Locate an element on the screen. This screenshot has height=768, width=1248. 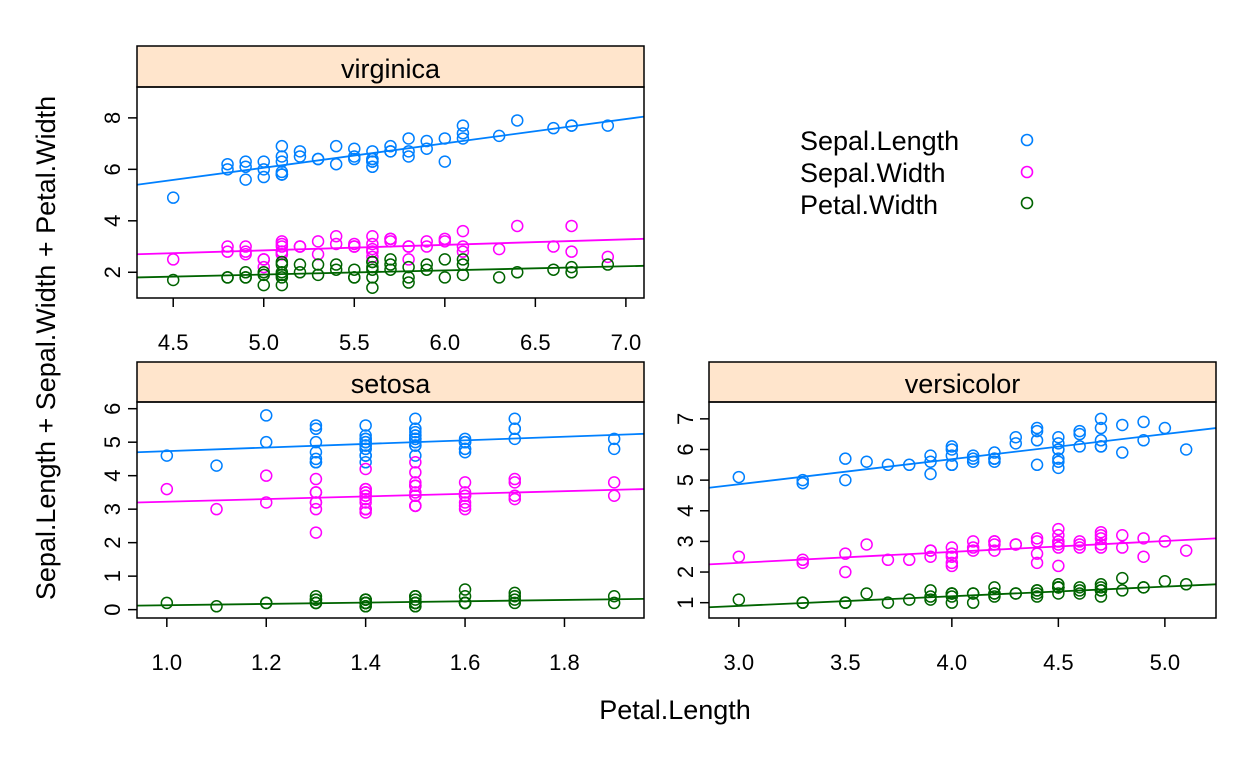
series-sepal-width-versicolor is located at coordinates (962, 550).